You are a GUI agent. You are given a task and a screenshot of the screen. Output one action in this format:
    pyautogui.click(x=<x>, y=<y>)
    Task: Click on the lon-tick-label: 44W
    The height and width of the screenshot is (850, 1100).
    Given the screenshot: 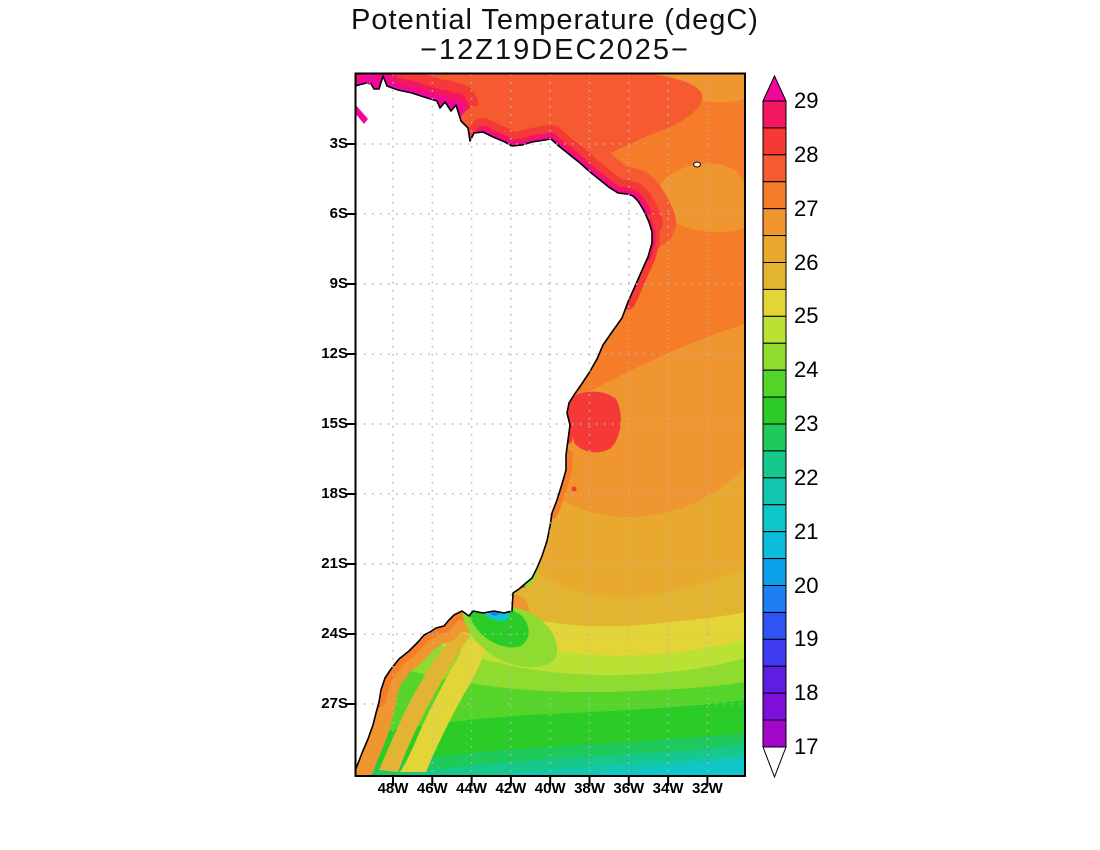 What is the action you would take?
    pyautogui.click(x=472, y=788)
    